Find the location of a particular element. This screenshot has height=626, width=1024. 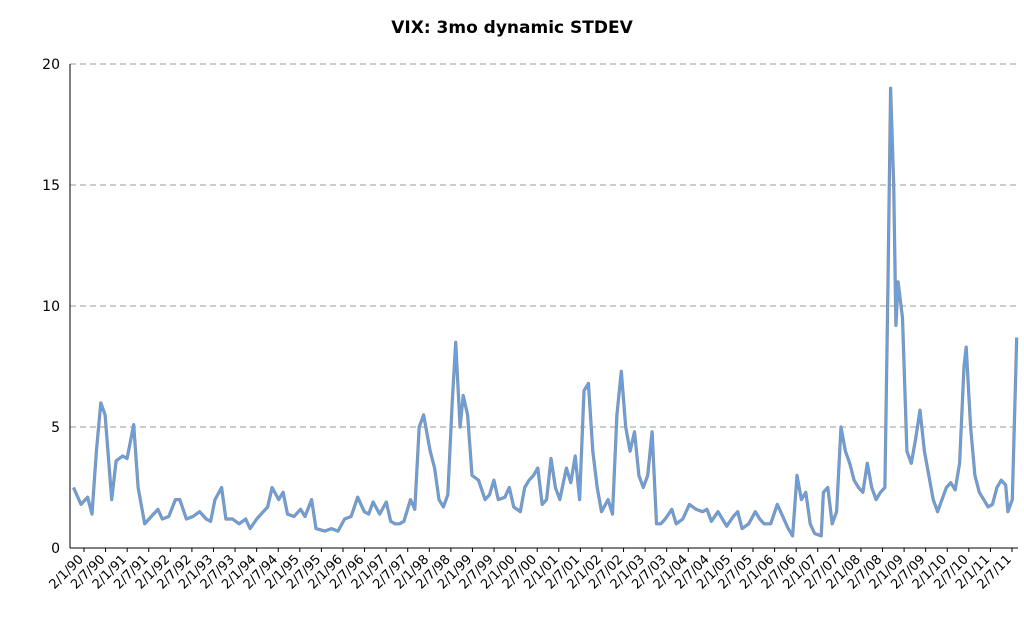

chart-title: VIX: 3mo dynamic STDEV is located at coordinates (512, 28).